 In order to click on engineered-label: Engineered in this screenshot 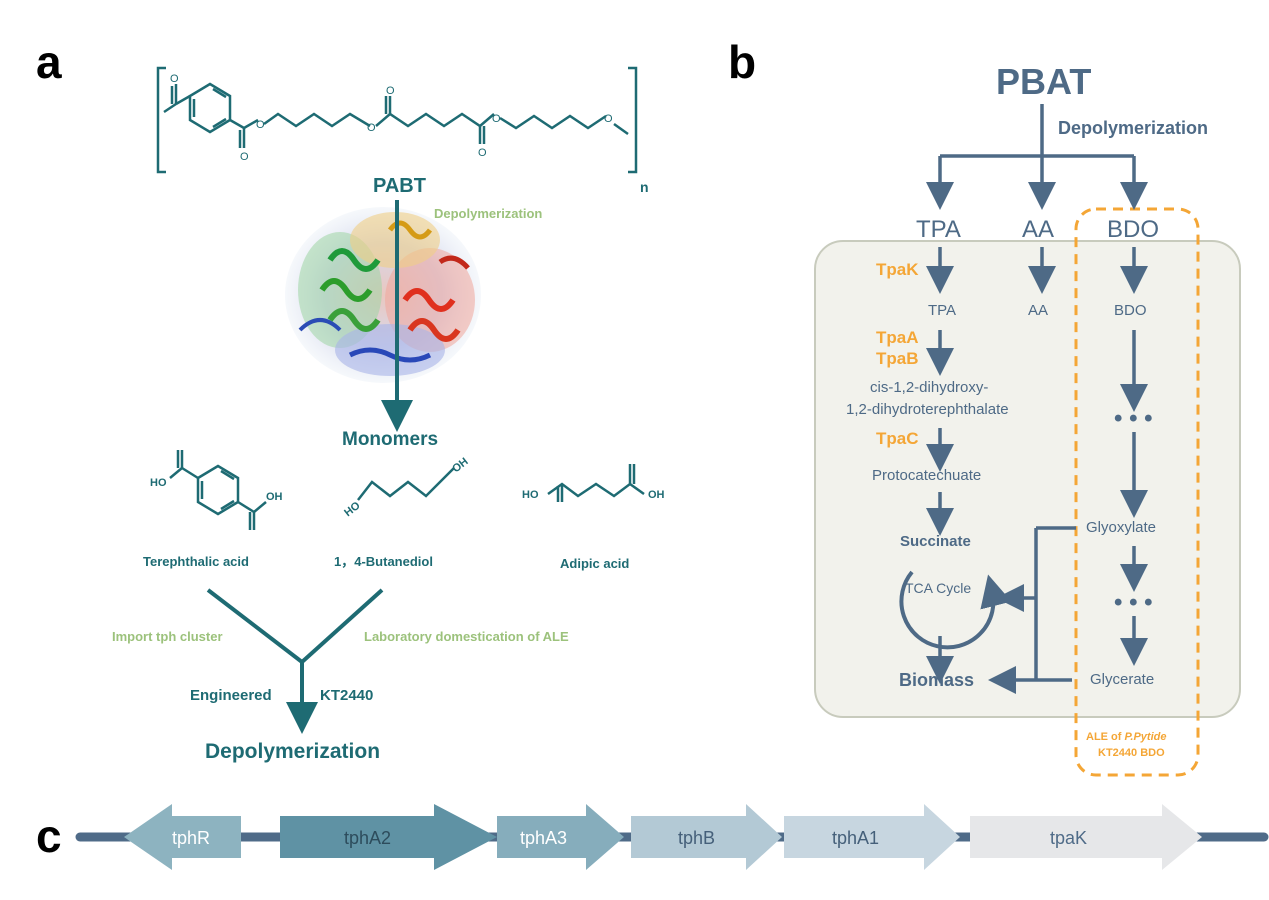, I will do `click(231, 695)`.